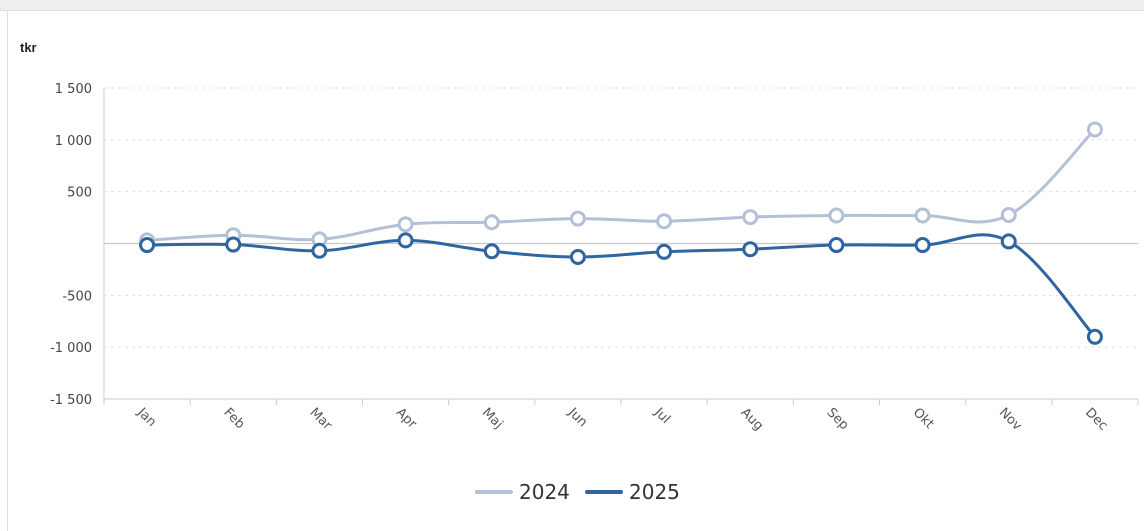  What do you see at coordinates (664, 221) in the screenshot?
I see `data-point-2024-Jul` at bounding box center [664, 221].